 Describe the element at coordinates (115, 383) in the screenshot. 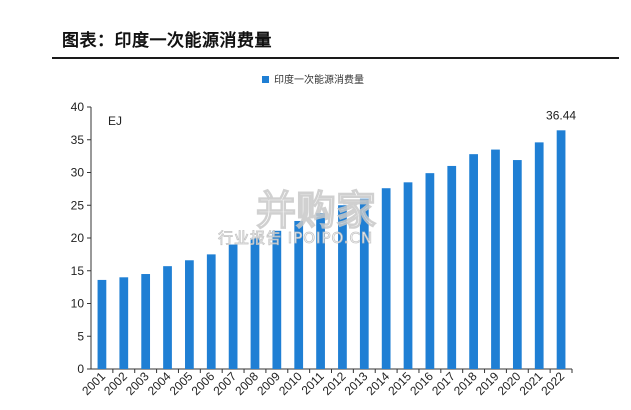

I see `x-tick-label: 2002` at that location.